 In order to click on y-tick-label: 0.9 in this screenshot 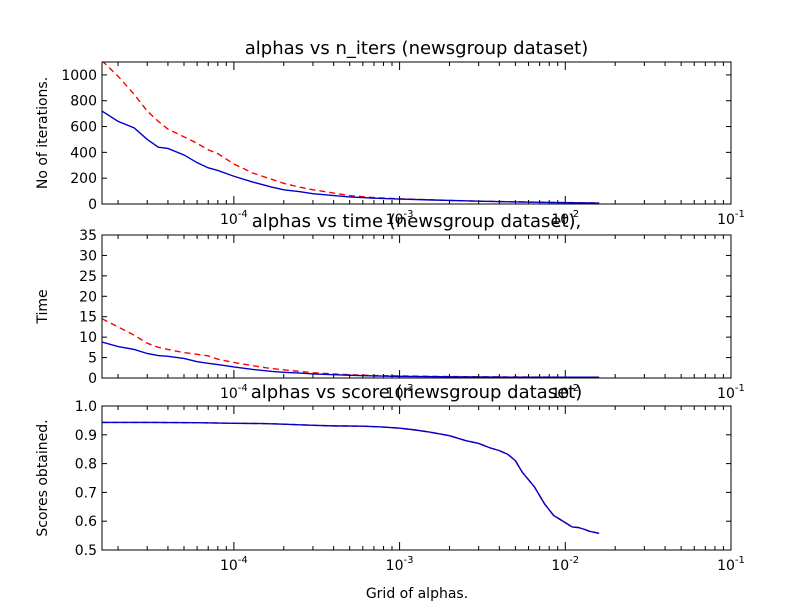, I will do `click(86, 436)`.